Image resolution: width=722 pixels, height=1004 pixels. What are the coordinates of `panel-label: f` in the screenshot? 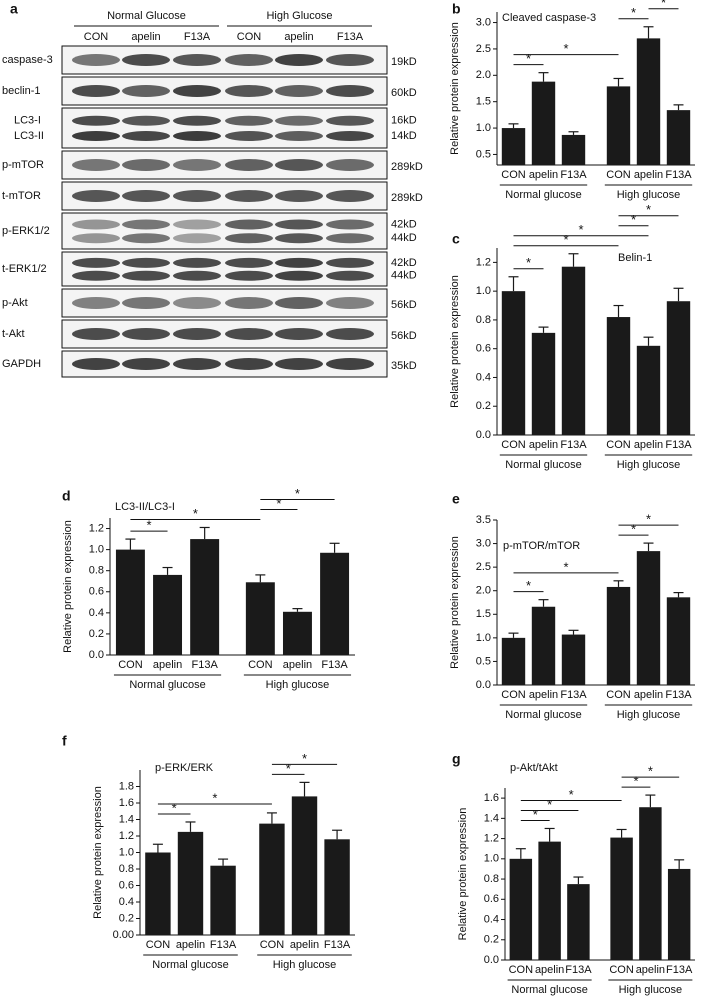 It's located at (64, 741).